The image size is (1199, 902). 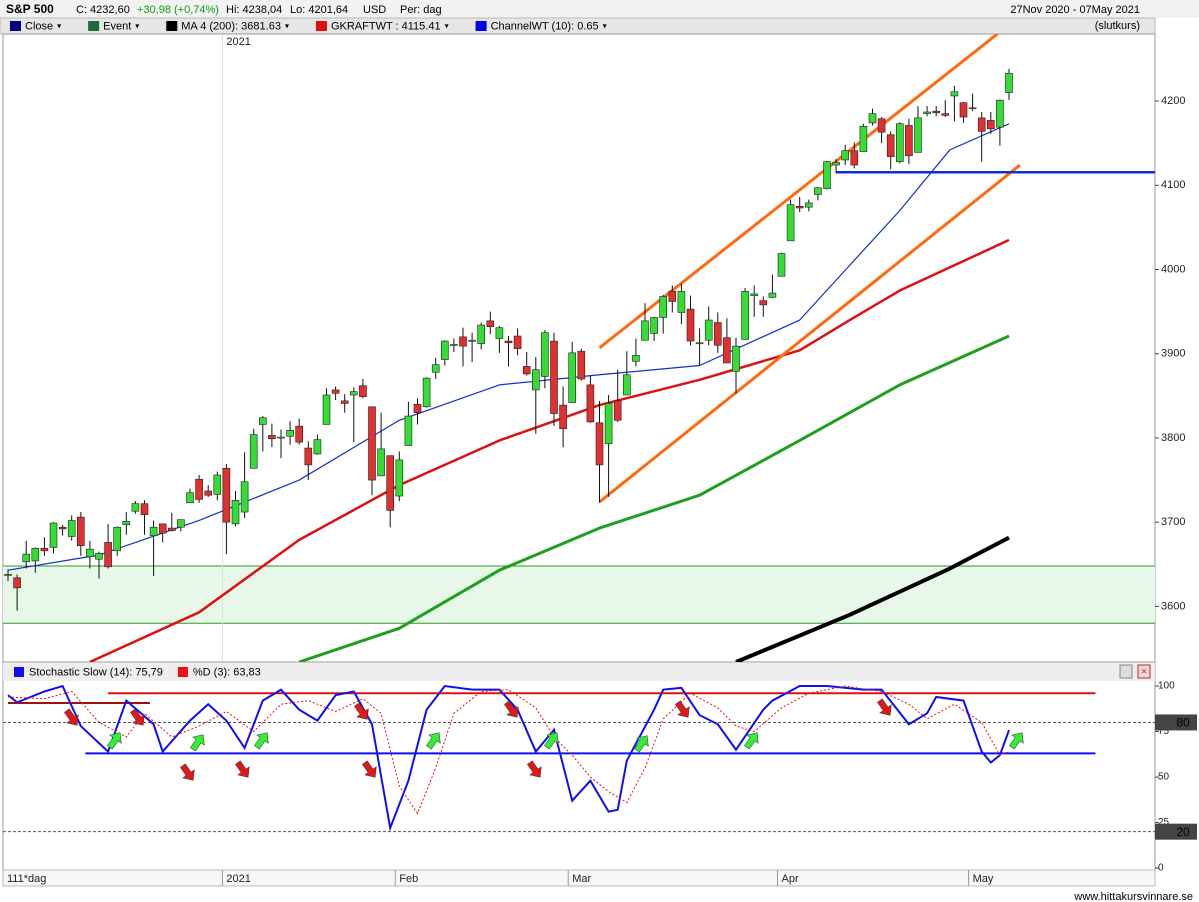 I want to click on date-range: 27Nov 2020 - 07May 2021, so click(x=1075, y=10).